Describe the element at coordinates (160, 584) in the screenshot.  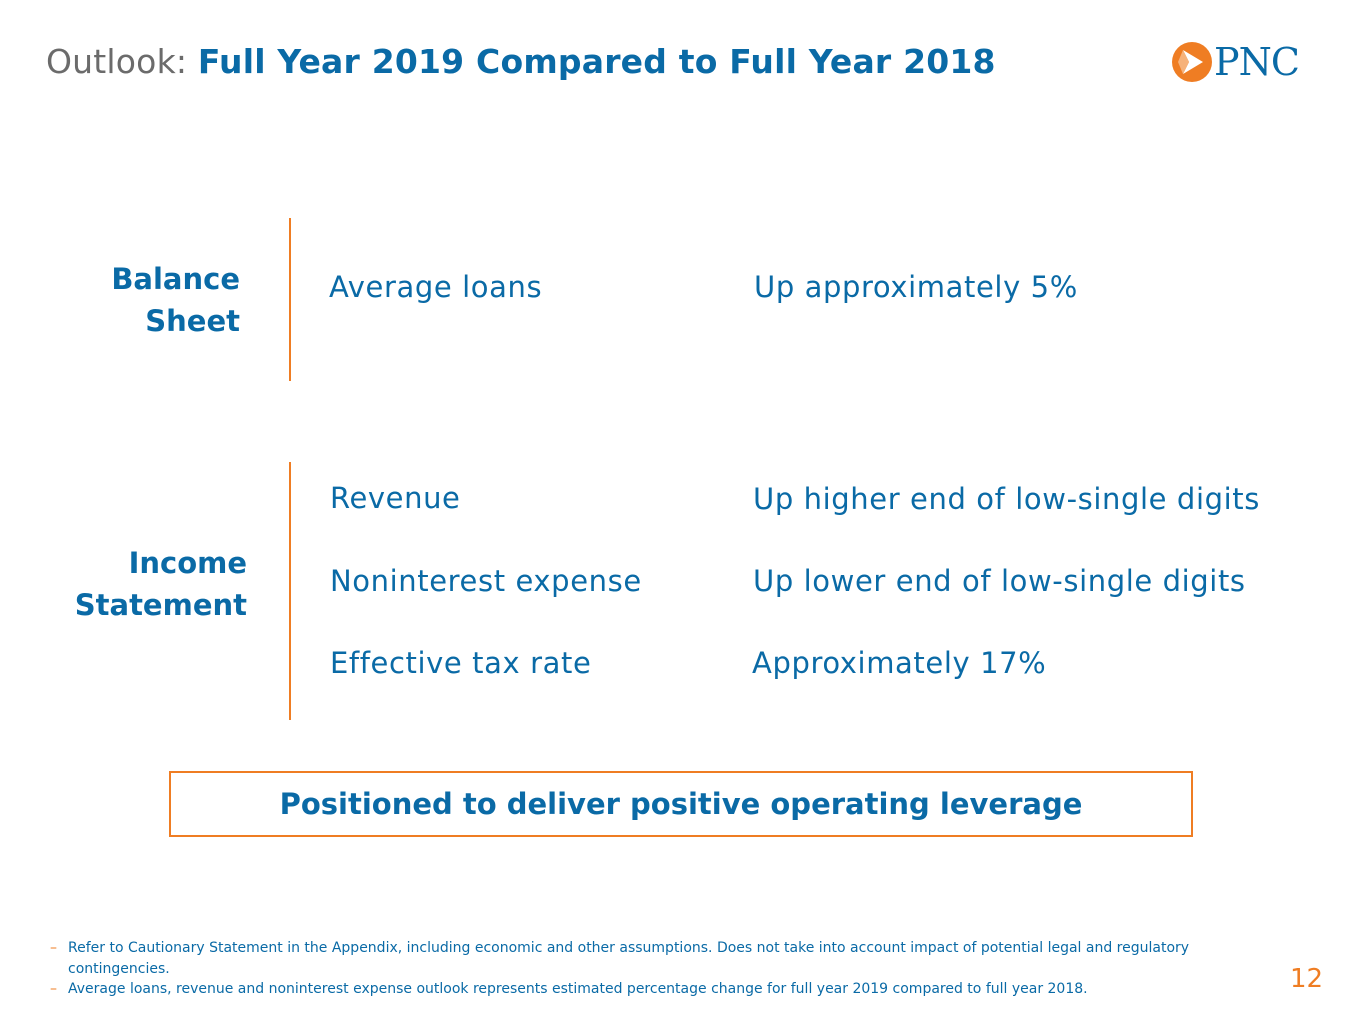
I see `income-statement-label: Income Statement` at that location.